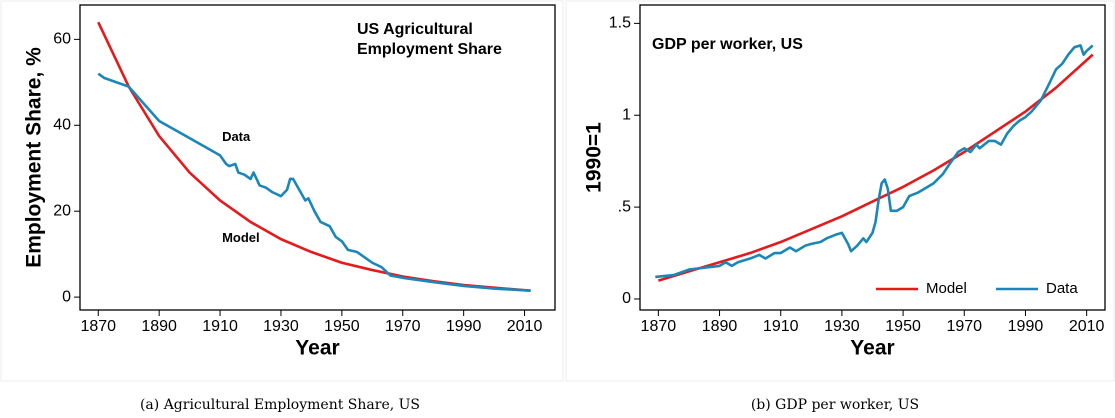  What do you see at coordinates (626, 114) in the screenshot?
I see `y-tick-label: 1` at bounding box center [626, 114].